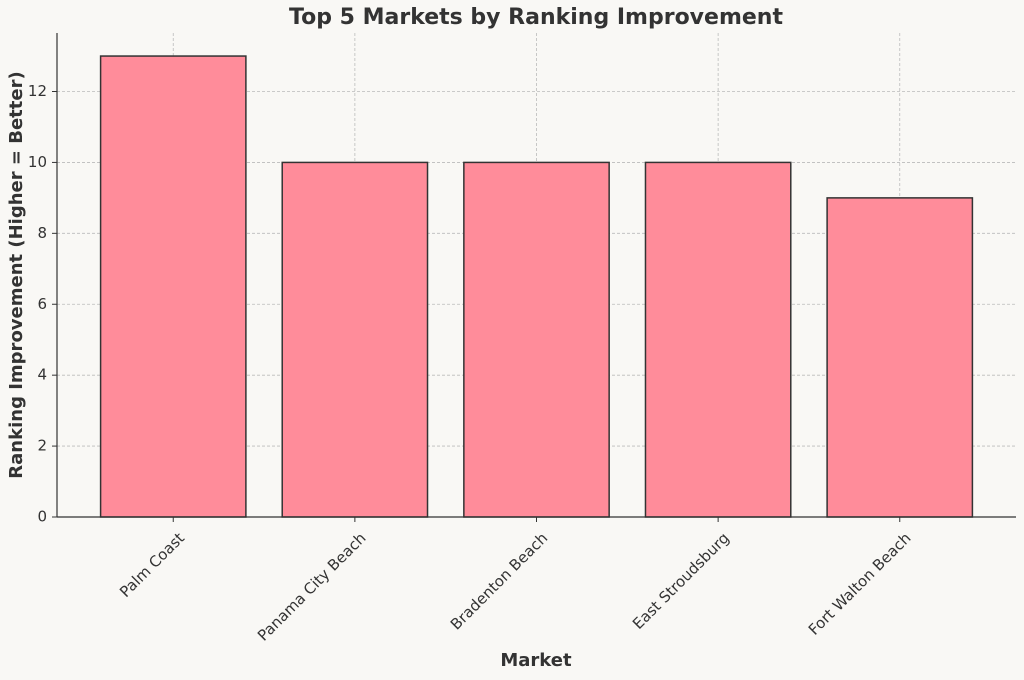 The image size is (1024, 680). What do you see at coordinates (536, 660) in the screenshot?
I see `x-axis-label: Market` at bounding box center [536, 660].